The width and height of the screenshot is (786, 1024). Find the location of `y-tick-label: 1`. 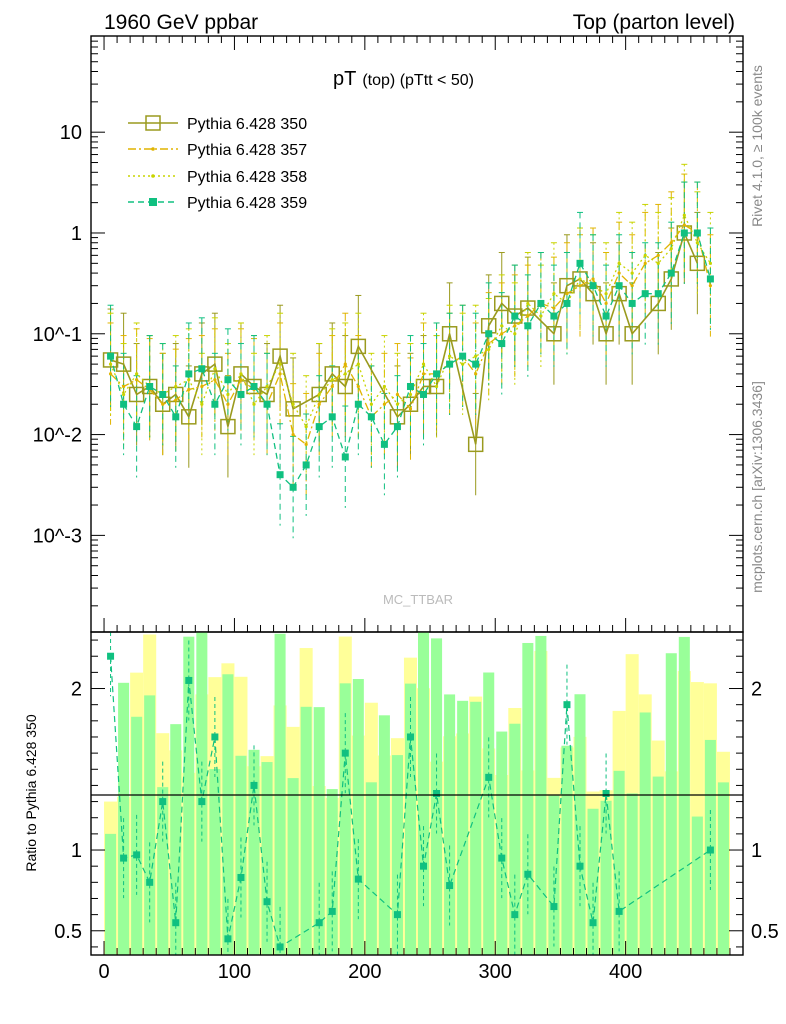

y-tick-label: 1 is located at coordinates (76, 234).